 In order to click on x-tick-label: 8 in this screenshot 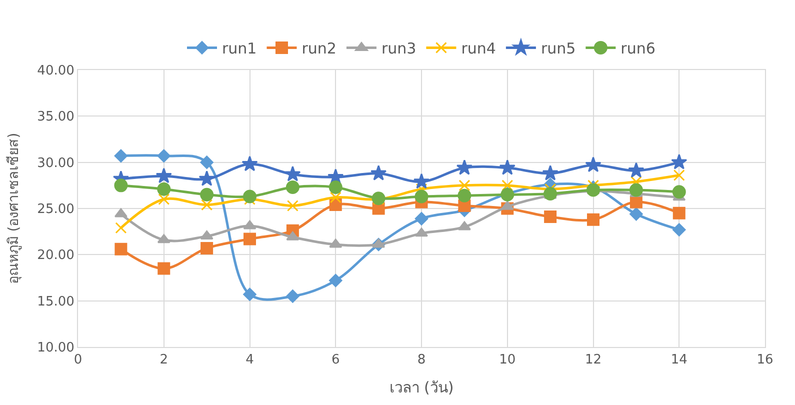, I will do `click(421, 360)`.